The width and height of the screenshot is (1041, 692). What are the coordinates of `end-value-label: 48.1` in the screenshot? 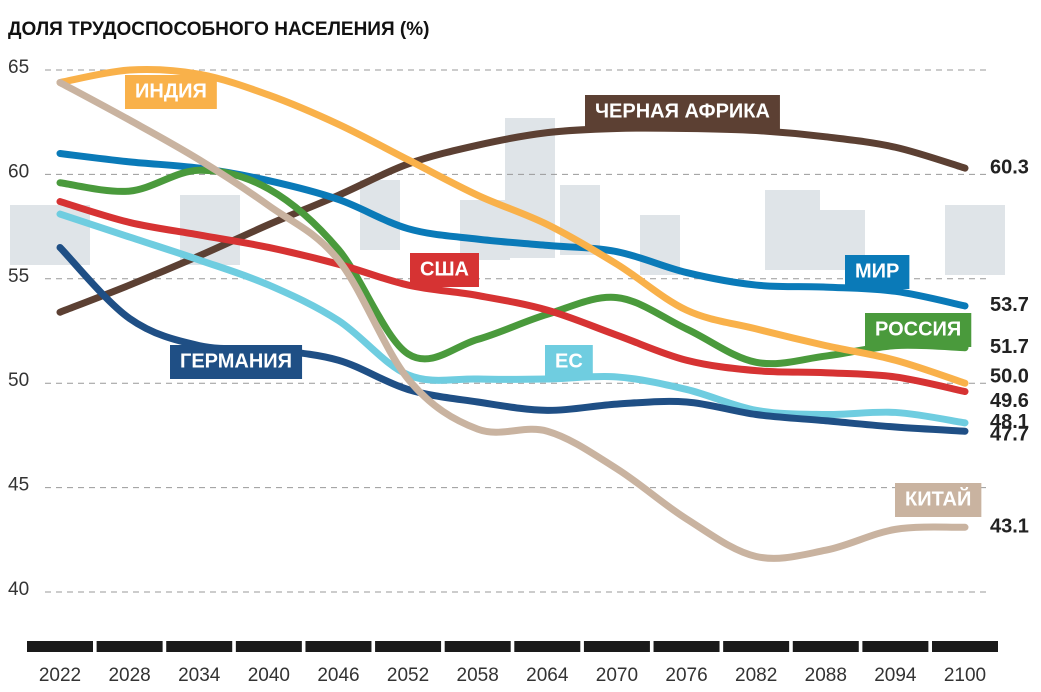 It's located at (1009, 422).